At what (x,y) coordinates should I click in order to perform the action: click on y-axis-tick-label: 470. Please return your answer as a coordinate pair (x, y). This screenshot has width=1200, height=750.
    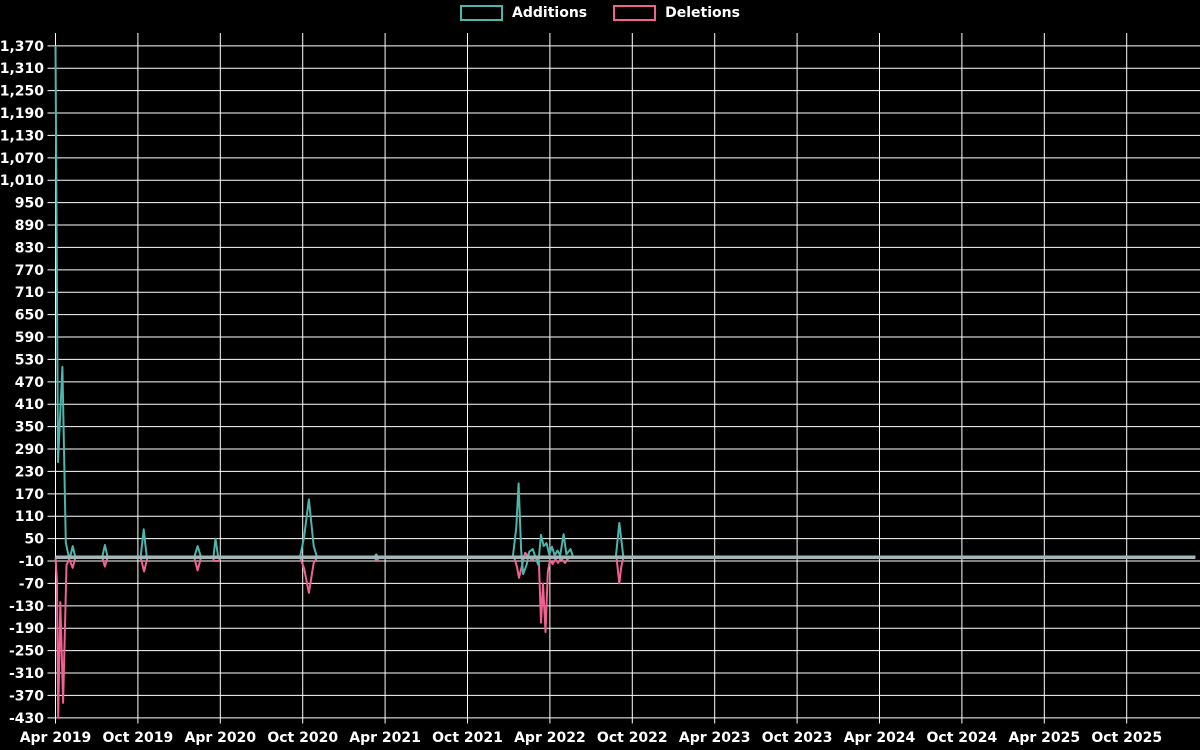
    Looking at the image, I should click on (29, 383).